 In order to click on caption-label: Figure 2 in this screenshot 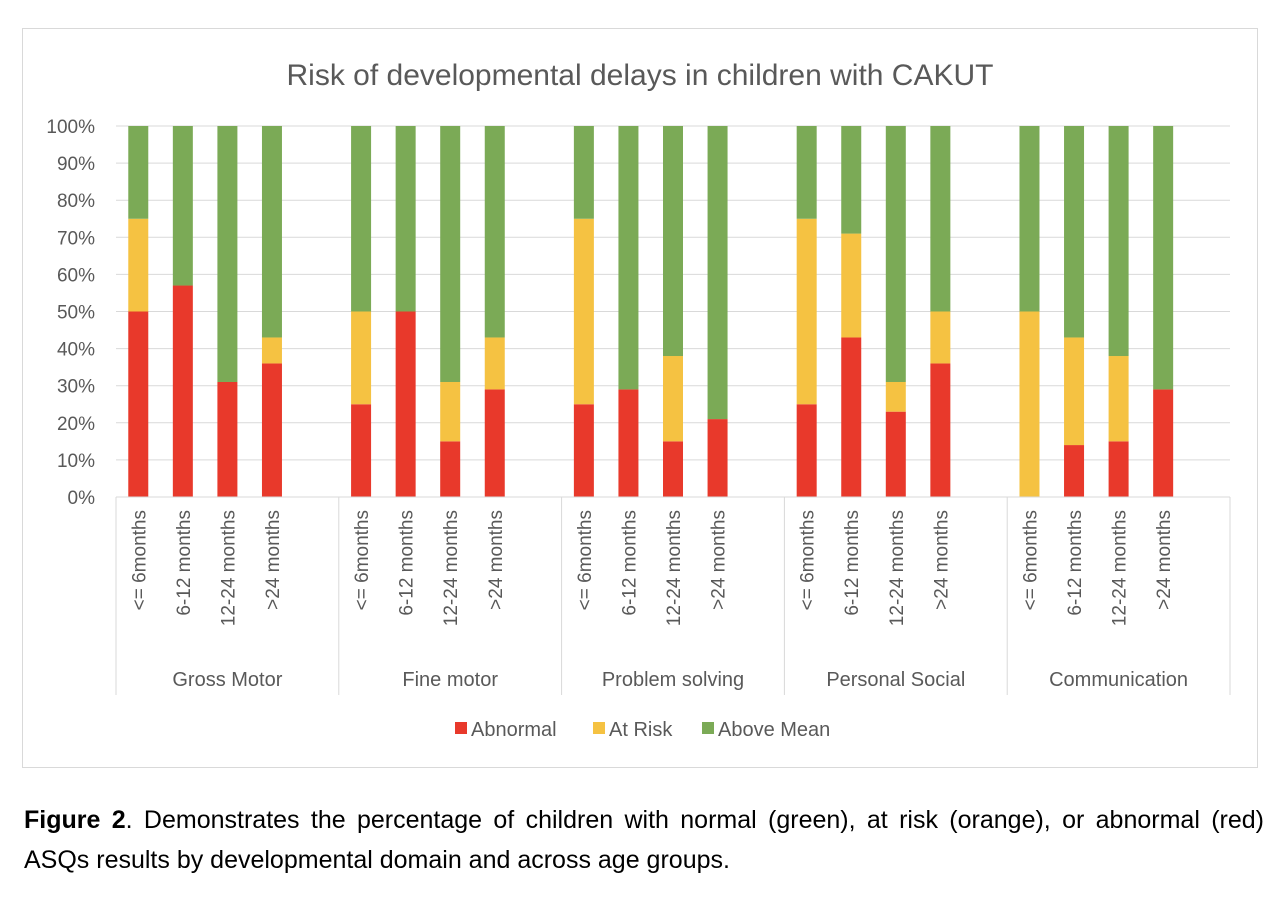, I will do `click(75, 820)`.